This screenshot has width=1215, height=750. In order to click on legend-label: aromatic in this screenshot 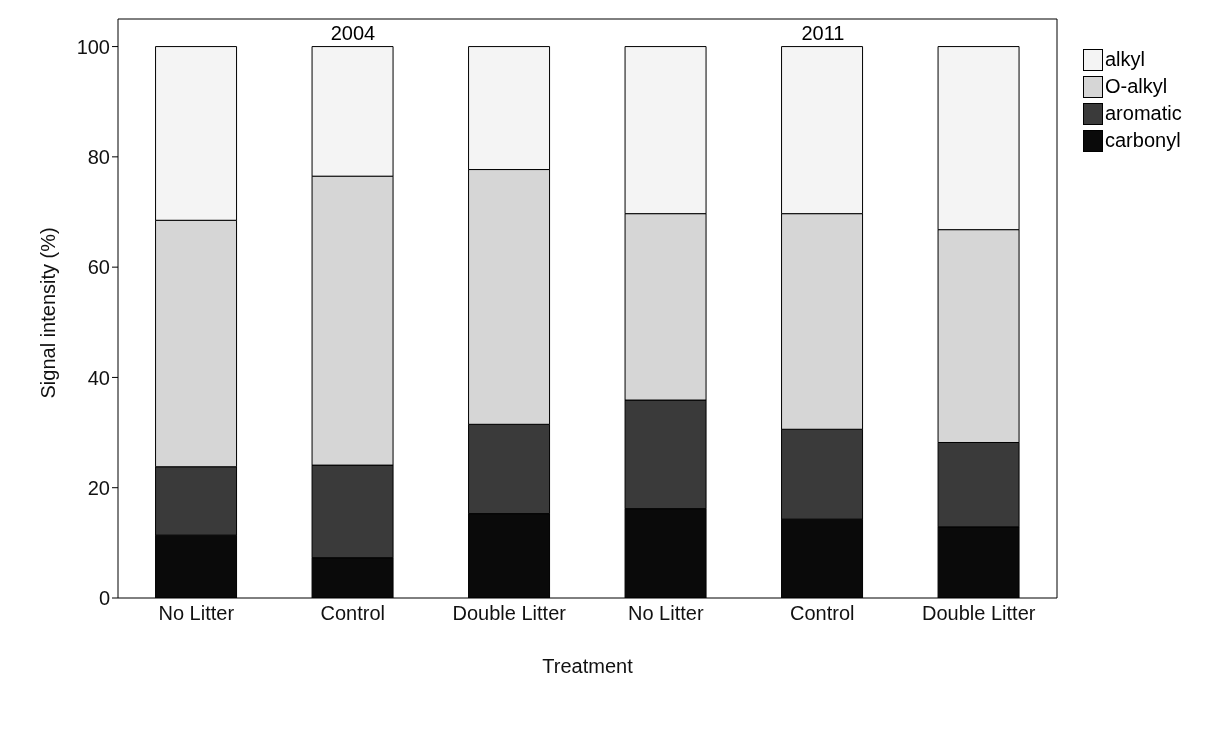, I will do `click(1143, 113)`.